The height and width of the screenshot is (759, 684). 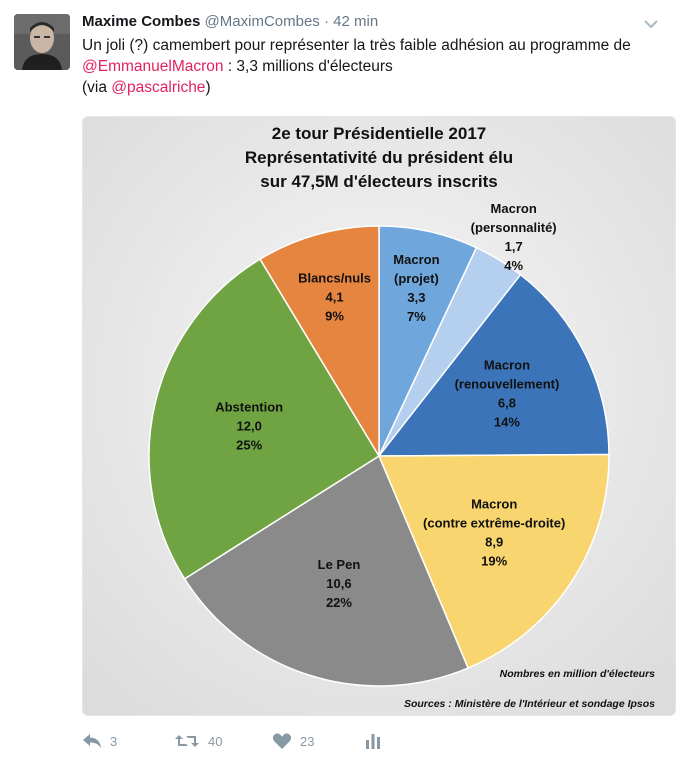 What do you see at coordinates (141, 21) in the screenshot?
I see `author-name: Maxime Combes` at bounding box center [141, 21].